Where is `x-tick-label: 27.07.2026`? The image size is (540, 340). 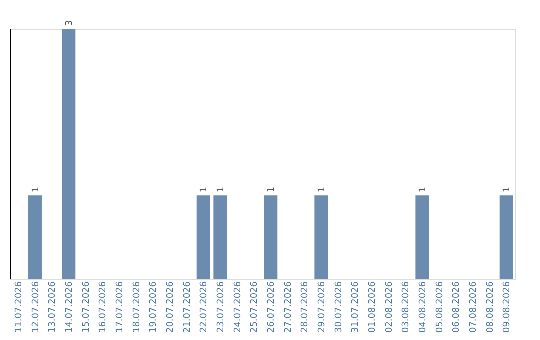
x-tick-label: 27.07.2026 is located at coordinates (289, 307).